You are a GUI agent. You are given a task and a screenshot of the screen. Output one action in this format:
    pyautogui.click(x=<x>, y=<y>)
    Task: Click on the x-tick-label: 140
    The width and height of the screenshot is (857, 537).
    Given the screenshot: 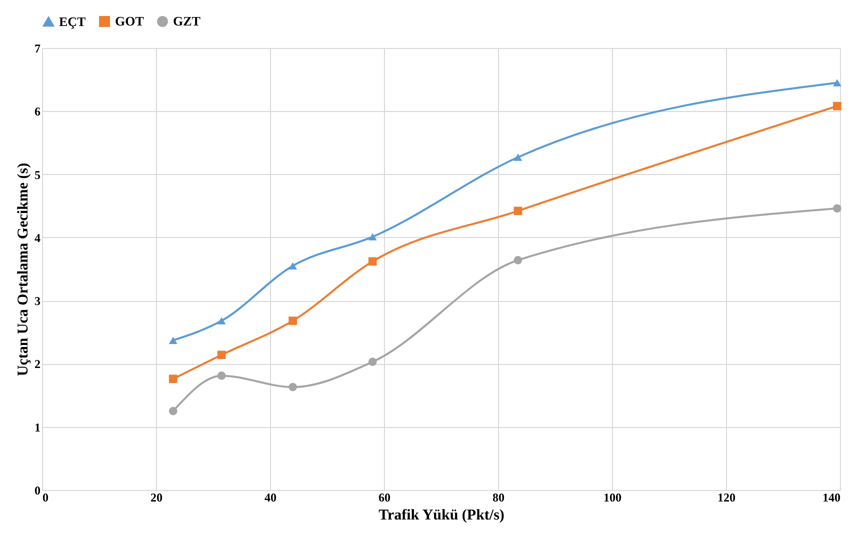 What is the action you would take?
    pyautogui.click(x=831, y=497)
    